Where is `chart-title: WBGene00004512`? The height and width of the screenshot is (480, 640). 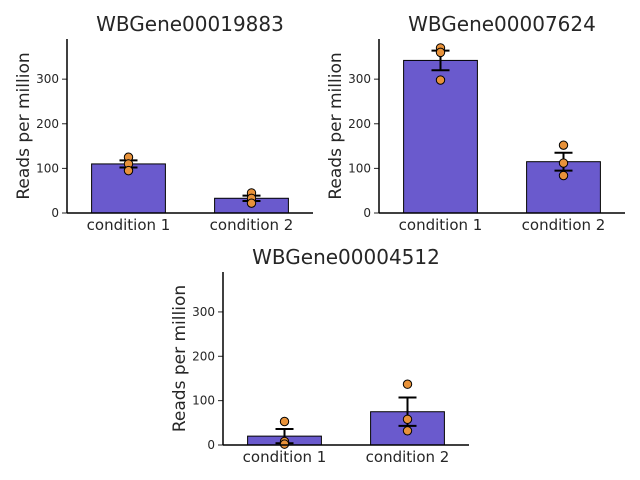
chart-title: WBGene00004512 is located at coordinates (346, 257).